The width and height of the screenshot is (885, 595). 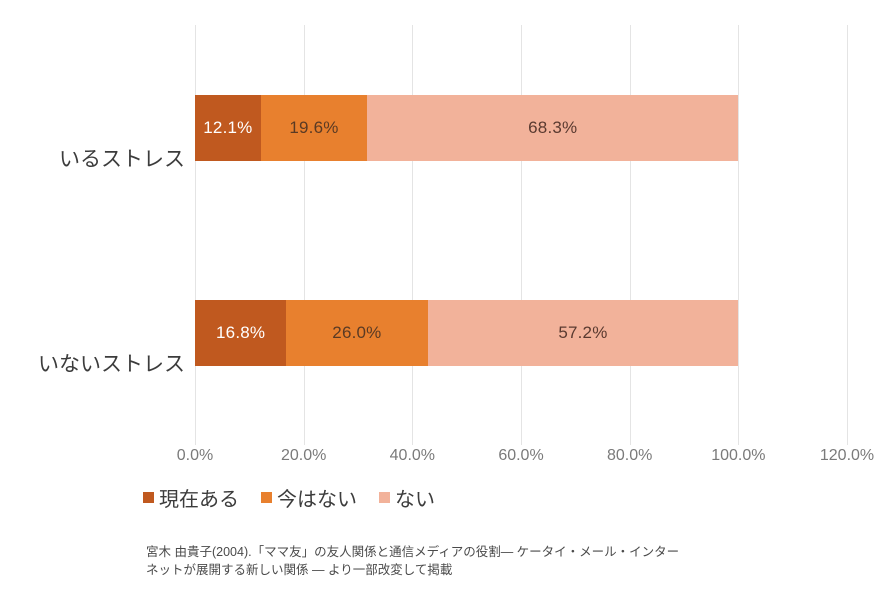 I want to click on bar-value-label: 19.6%, so click(x=314, y=127).